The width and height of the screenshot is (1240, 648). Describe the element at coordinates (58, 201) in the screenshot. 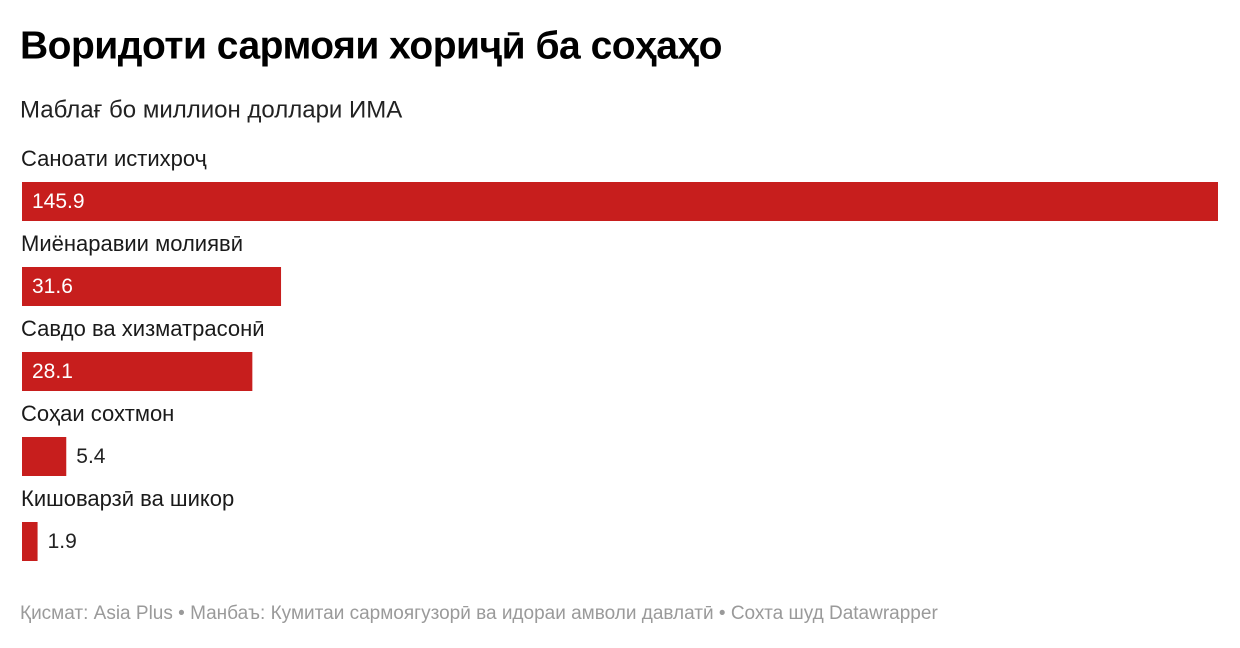

I see `value-label: 145.9` at that location.